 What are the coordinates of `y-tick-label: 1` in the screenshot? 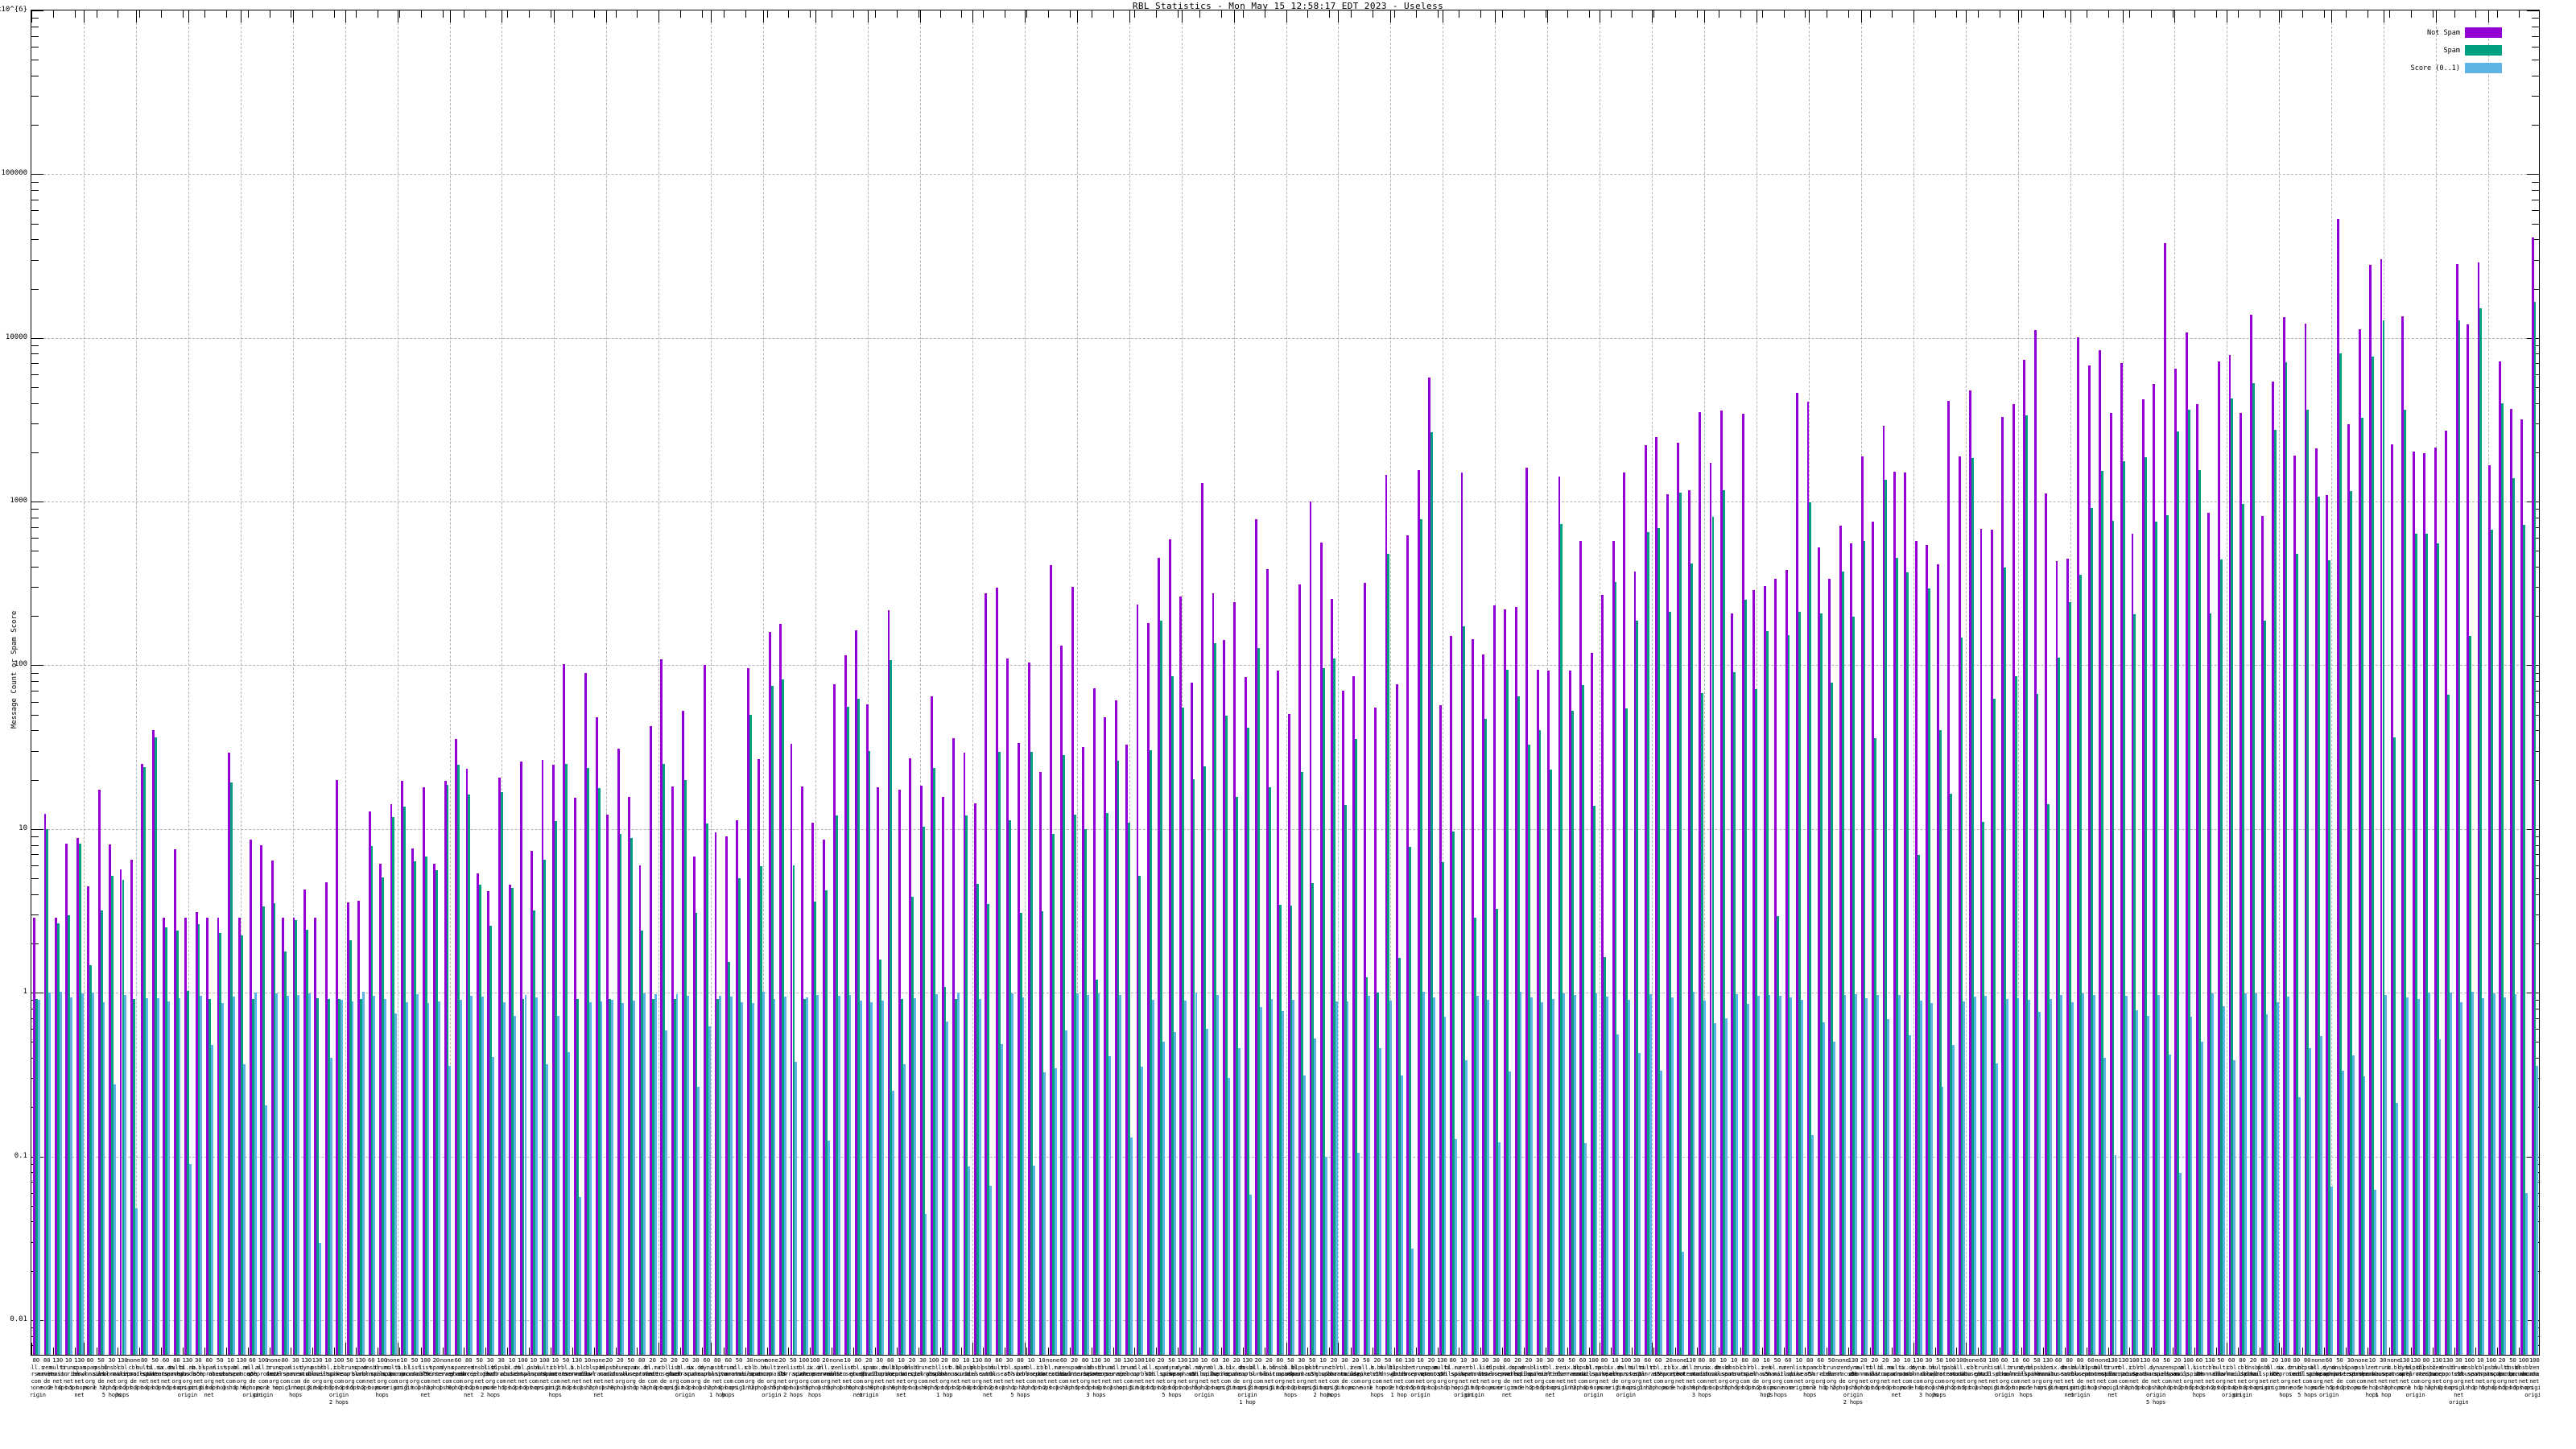 It's located at (25, 992).